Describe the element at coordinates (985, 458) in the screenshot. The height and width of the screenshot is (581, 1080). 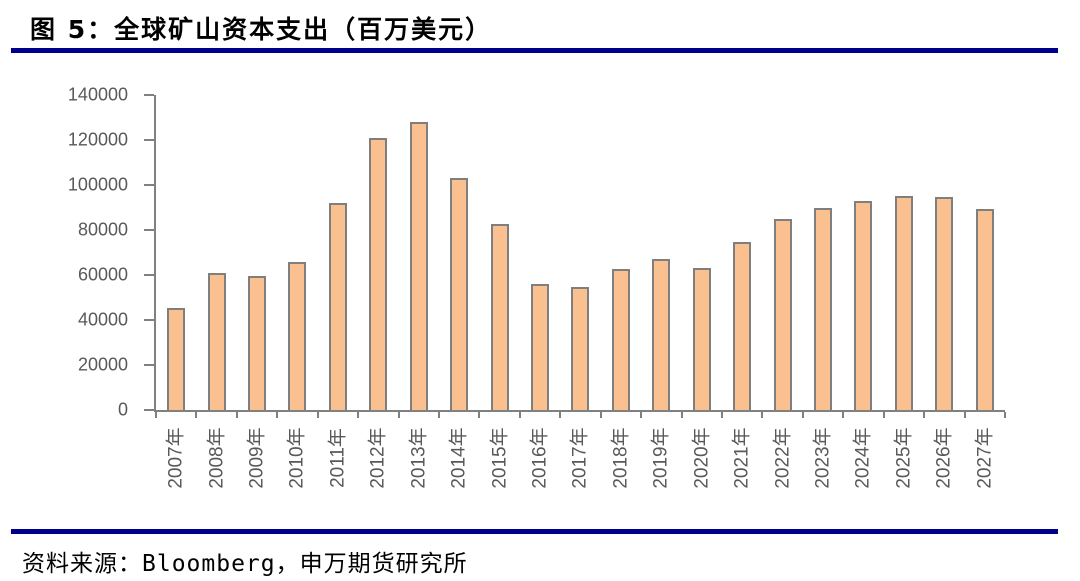
I see `x-tick-label-2027: 2027年` at that location.